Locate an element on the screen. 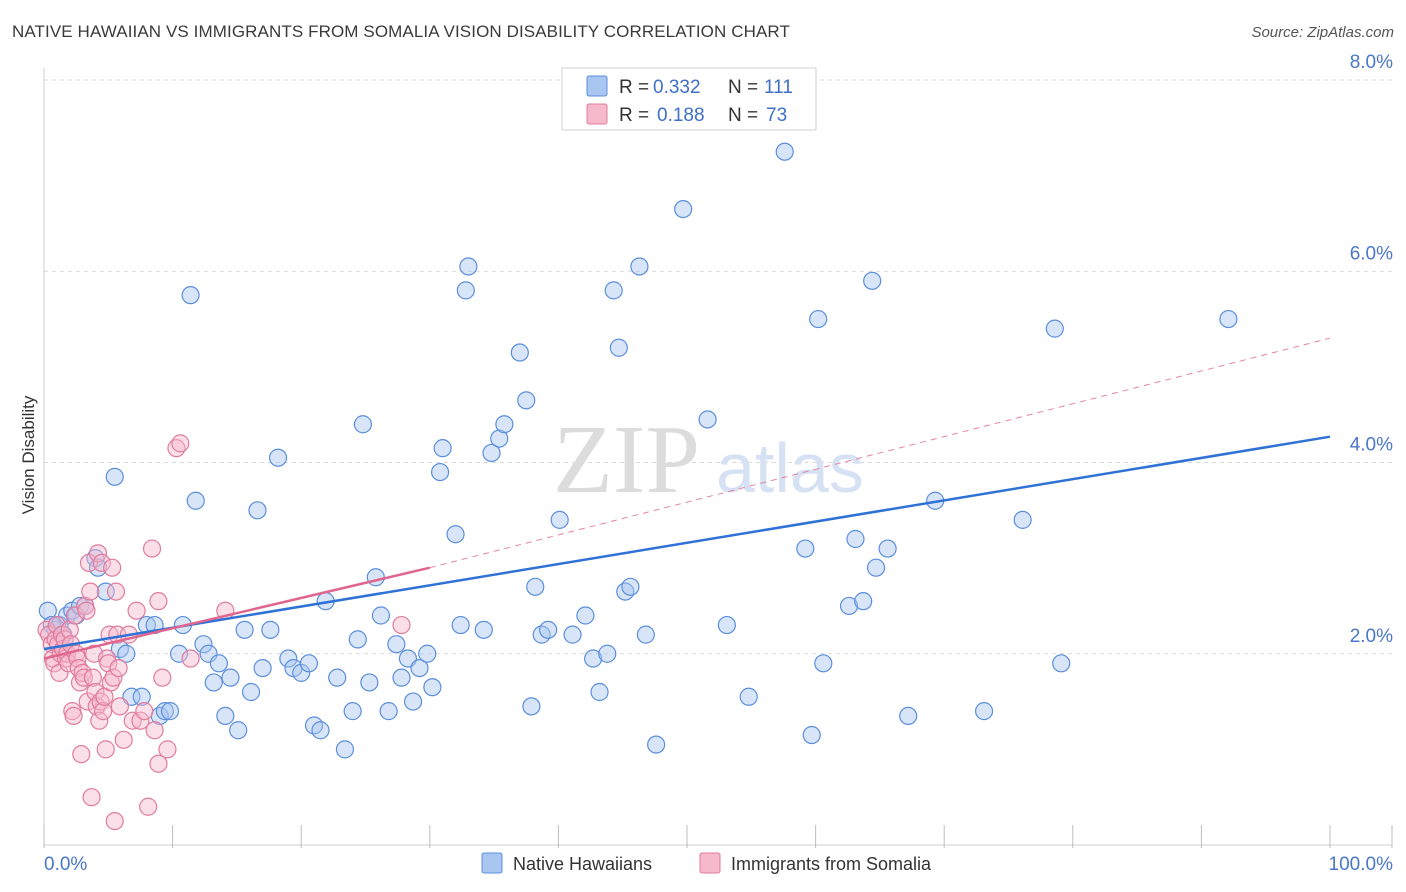  legend-r-value-1: 0.188 is located at coordinates (681, 115).